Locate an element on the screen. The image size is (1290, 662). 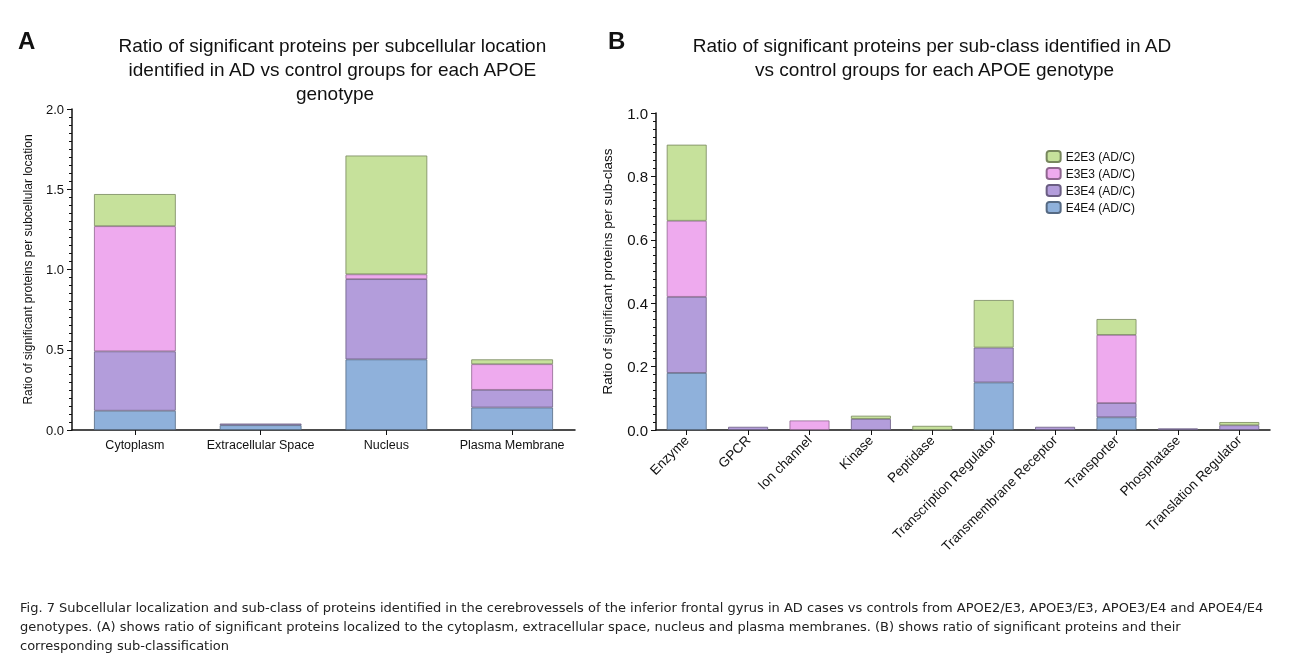
y-tick-label: 0.5 is located at coordinates (54, 350).